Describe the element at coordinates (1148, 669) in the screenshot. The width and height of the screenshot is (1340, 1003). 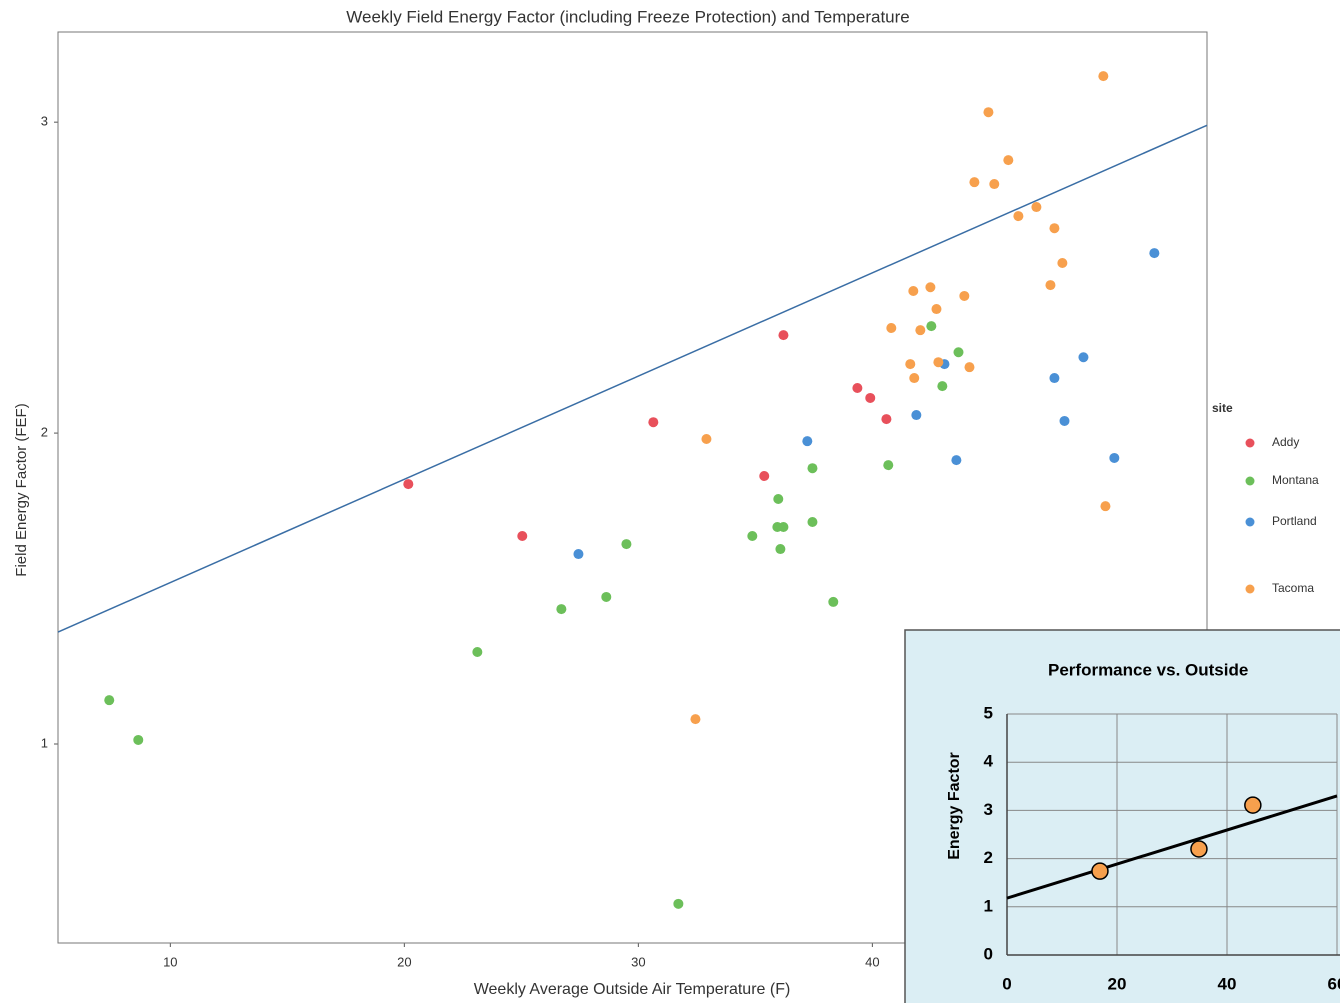
I see `chart-title: Performance vs. Outside` at that location.